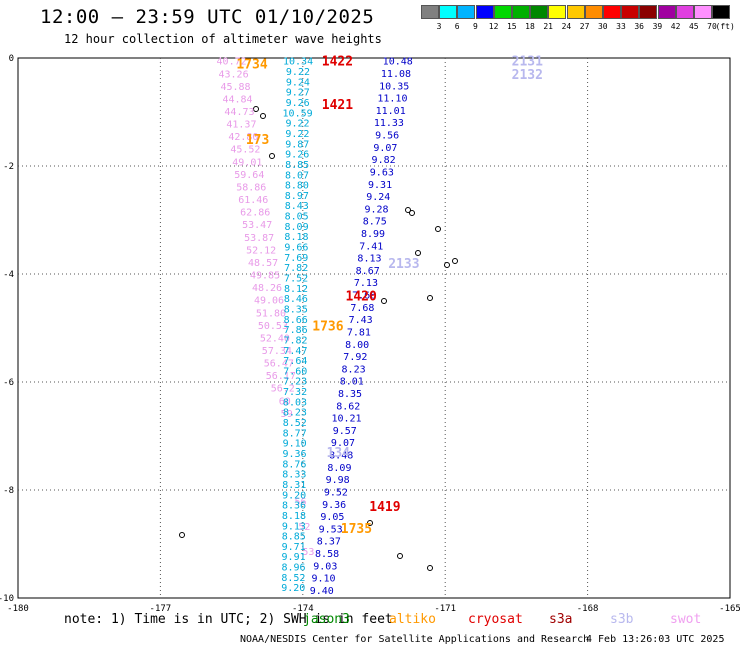  I want to click on wave-height-value: 58.86, so click(251, 187).